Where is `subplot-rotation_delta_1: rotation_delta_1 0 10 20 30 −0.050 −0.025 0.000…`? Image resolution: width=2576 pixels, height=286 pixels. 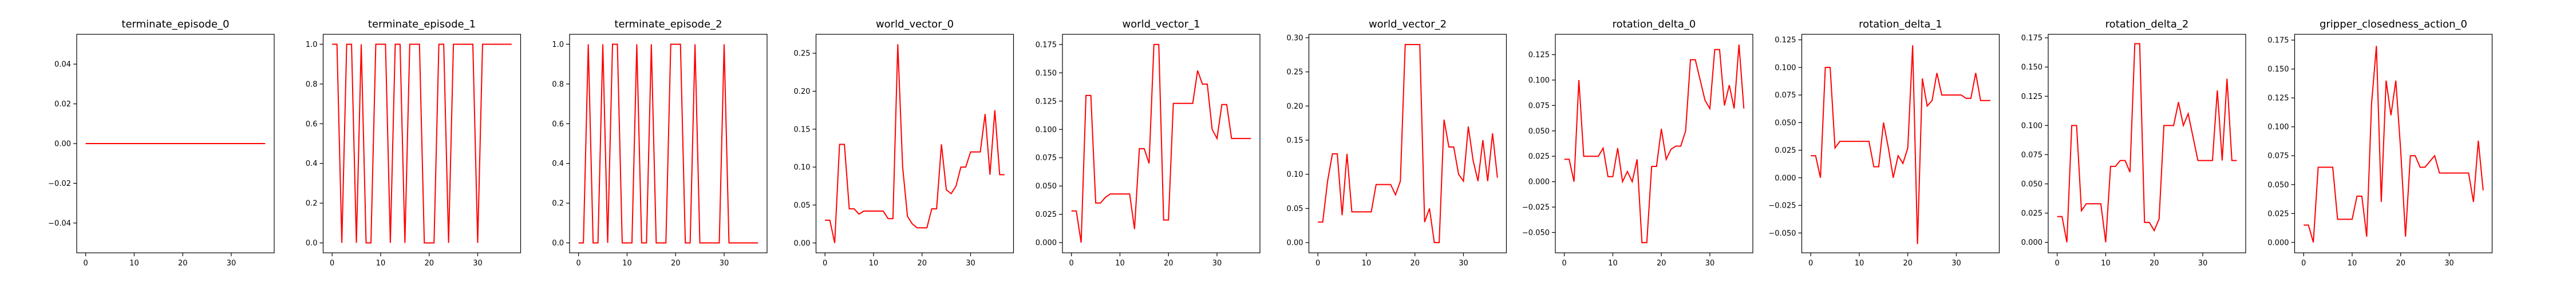
subplot-rotation_delta_1: rotation_delta_1 0 10 20 30 −0.050 −0.025 0.000… is located at coordinates (1884, 143).